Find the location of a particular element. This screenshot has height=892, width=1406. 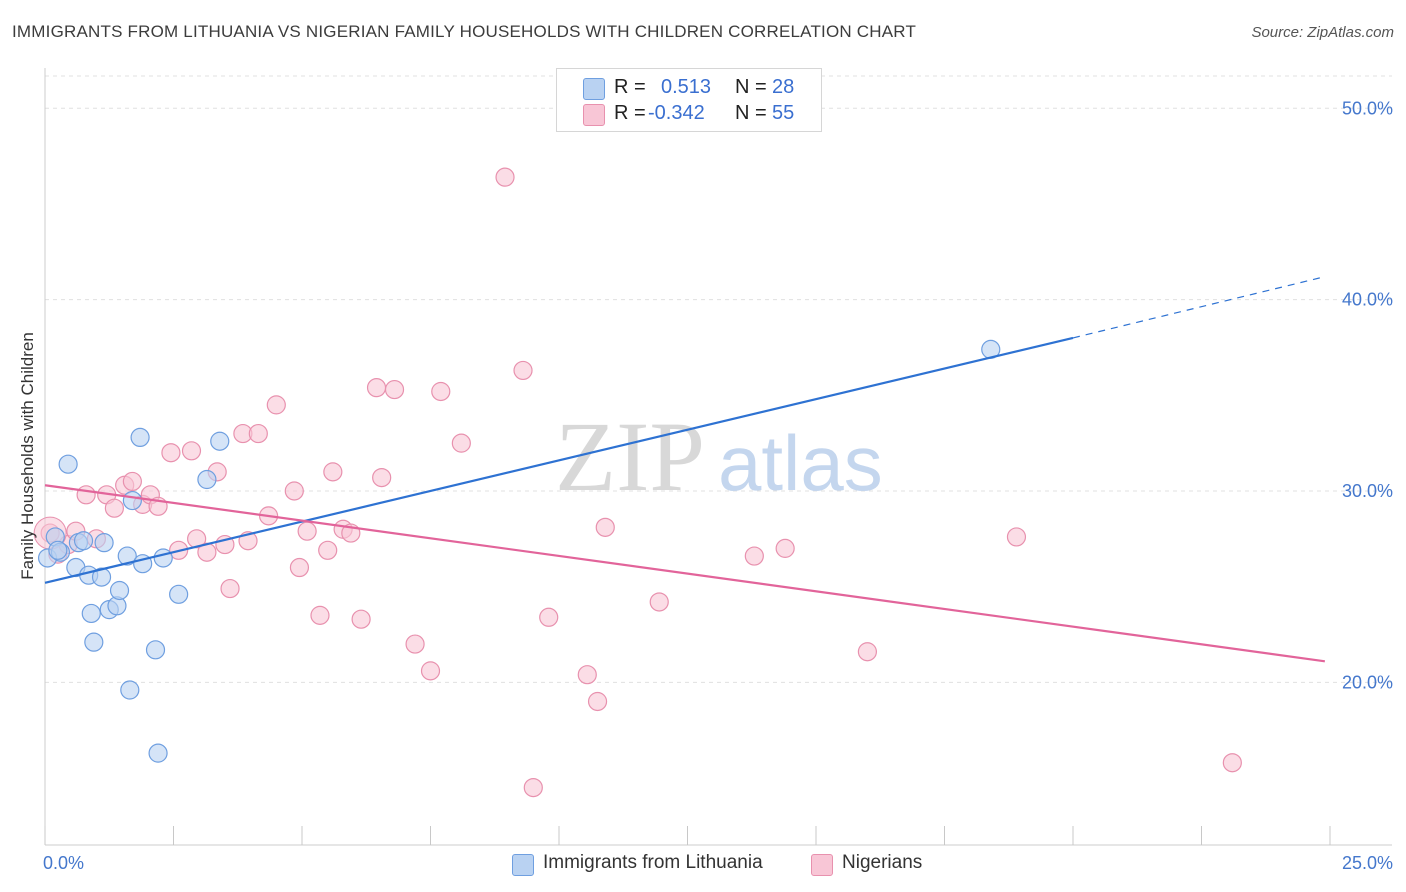

y-axis-title: Family Households with Children is located at coordinates (27, 456).